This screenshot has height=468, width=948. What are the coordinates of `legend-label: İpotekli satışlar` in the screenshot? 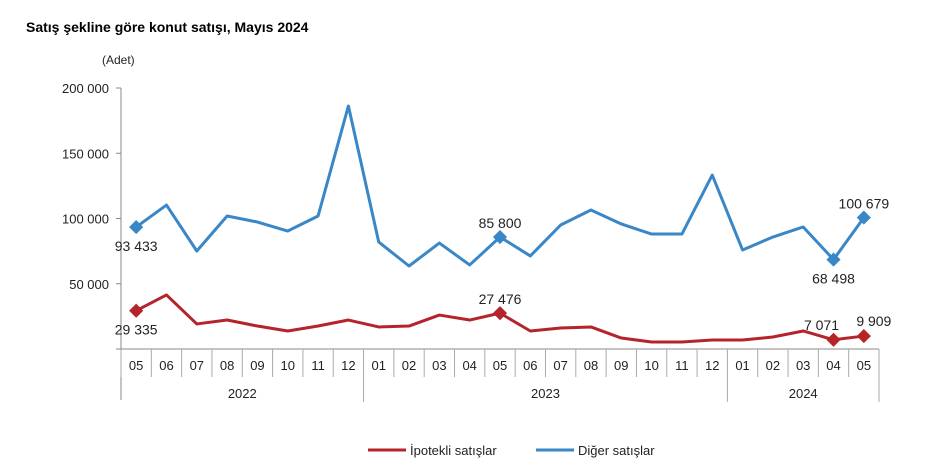 It's located at (453, 450).